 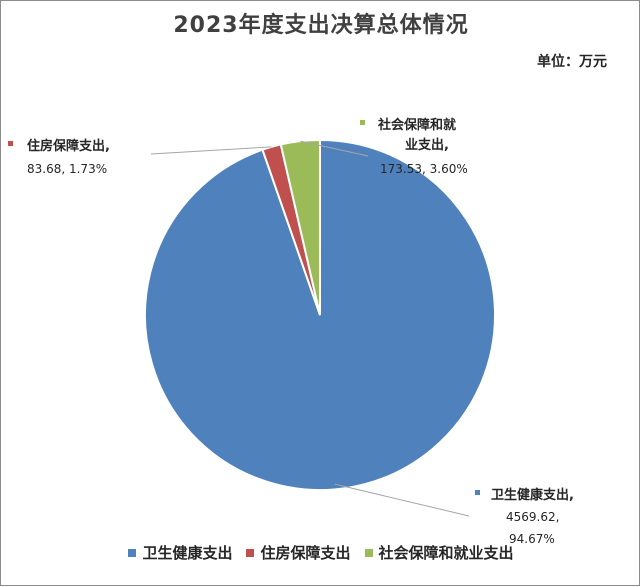 I want to click on chart-title: 2023年度支出决算总体情况, so click(x=321, y=25).